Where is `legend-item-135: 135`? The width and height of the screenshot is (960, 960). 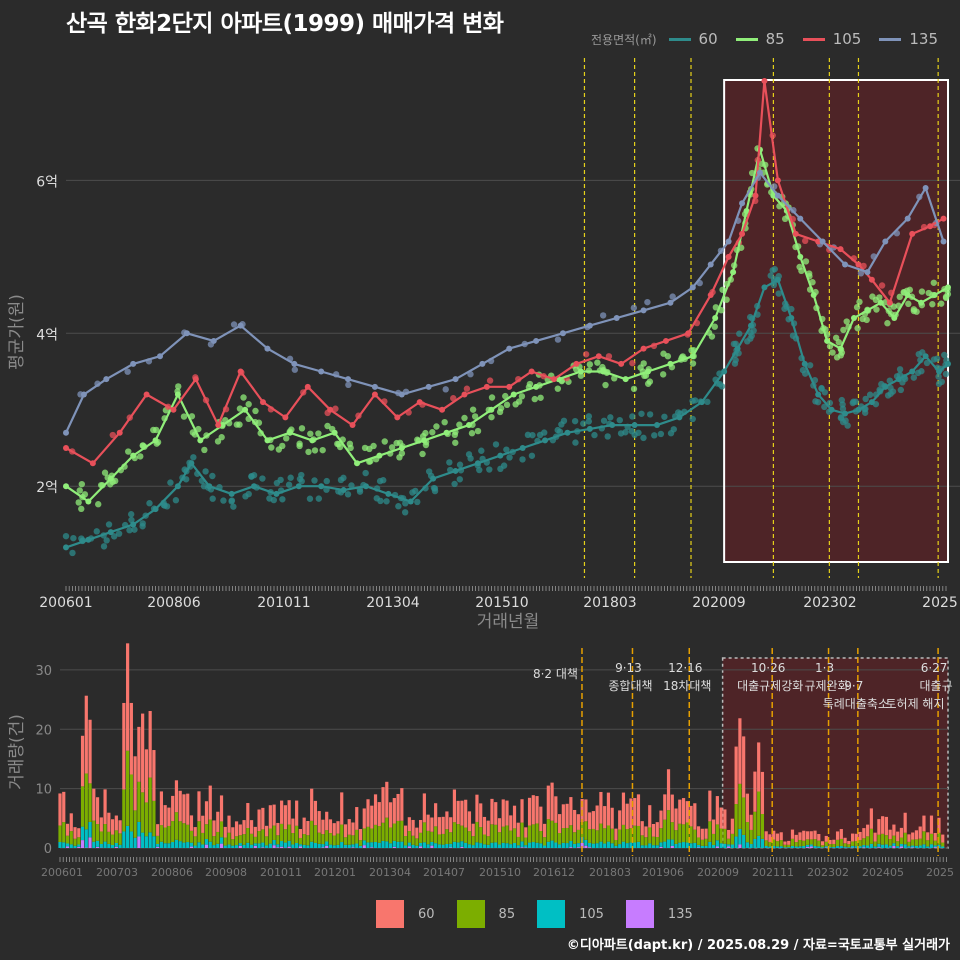 legend-item-135: 135 is located at coordinates (915, 39).